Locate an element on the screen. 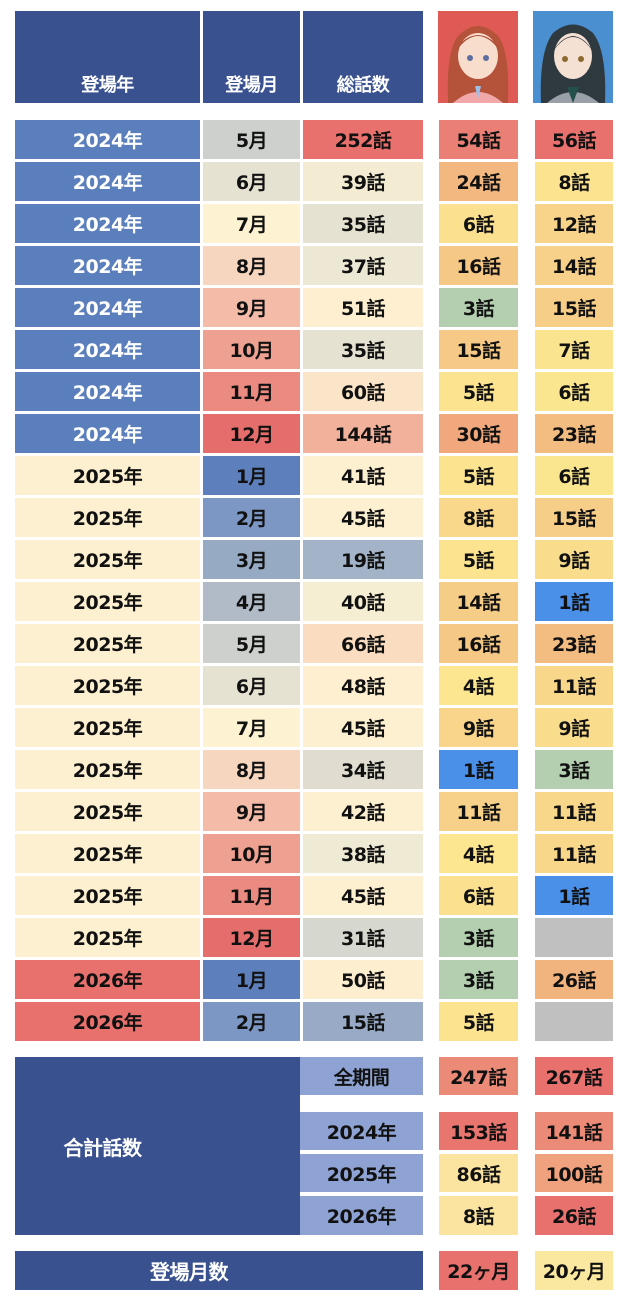  summary-b: 267話 is located at coordinates (574, 1076).